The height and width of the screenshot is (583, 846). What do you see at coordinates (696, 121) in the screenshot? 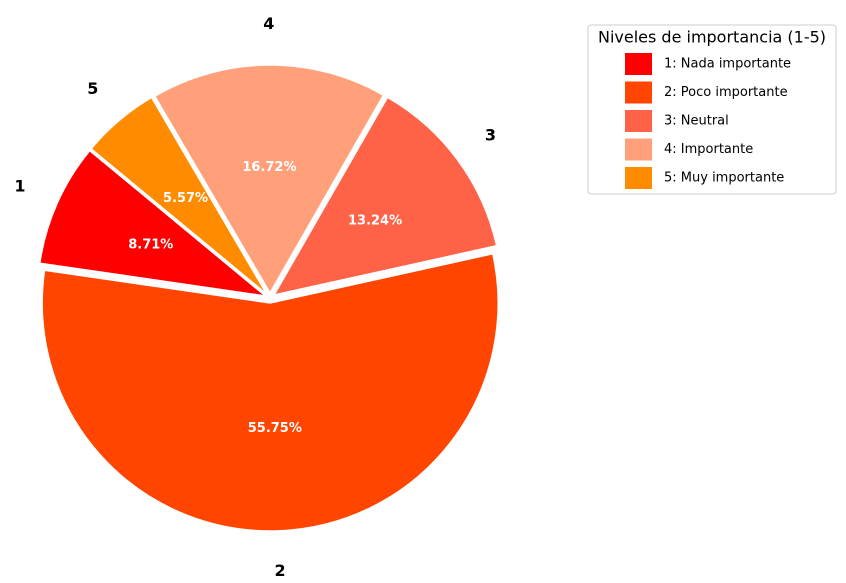
I see `legend-label: 3: Neutral` at bounding box center [696, 121].